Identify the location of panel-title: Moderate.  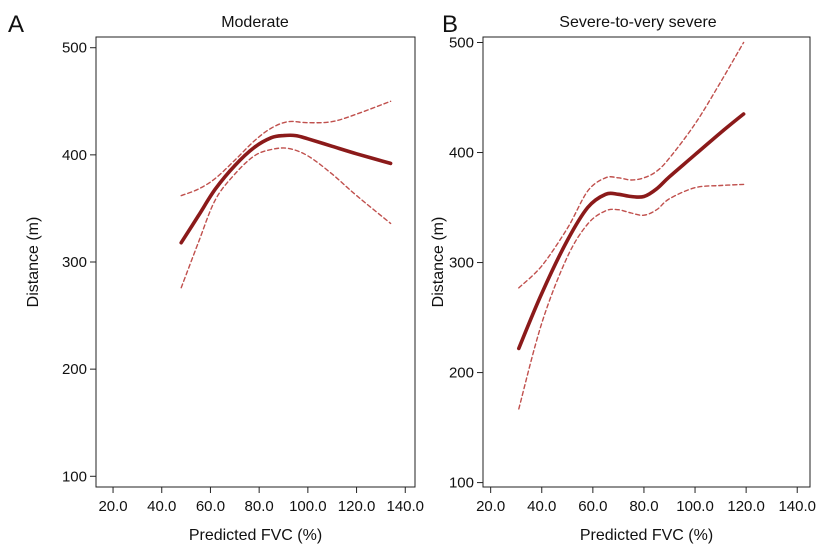
(255, 22).